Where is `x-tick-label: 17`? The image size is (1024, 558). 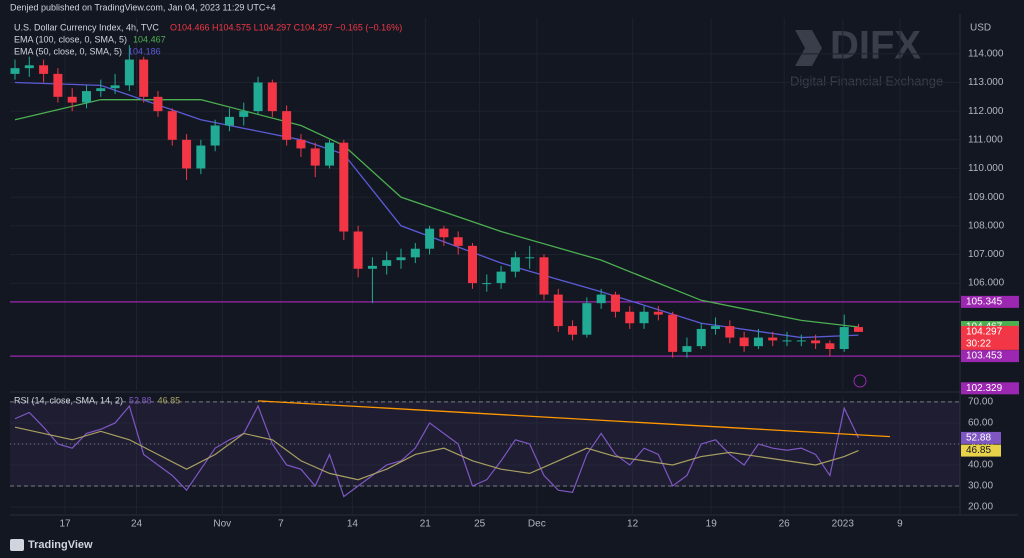 x-tick-label: 17 is located at coordinates (65, 524).